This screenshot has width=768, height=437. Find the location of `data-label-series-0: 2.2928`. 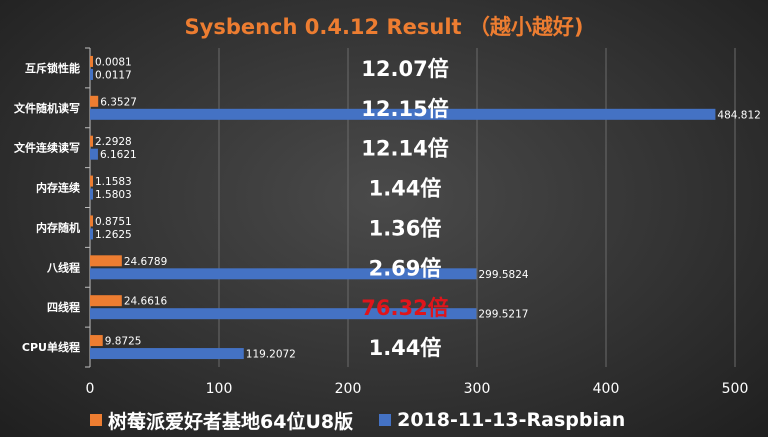

data-label-series-0: 2.2928 is located at coordinates (113, 142).